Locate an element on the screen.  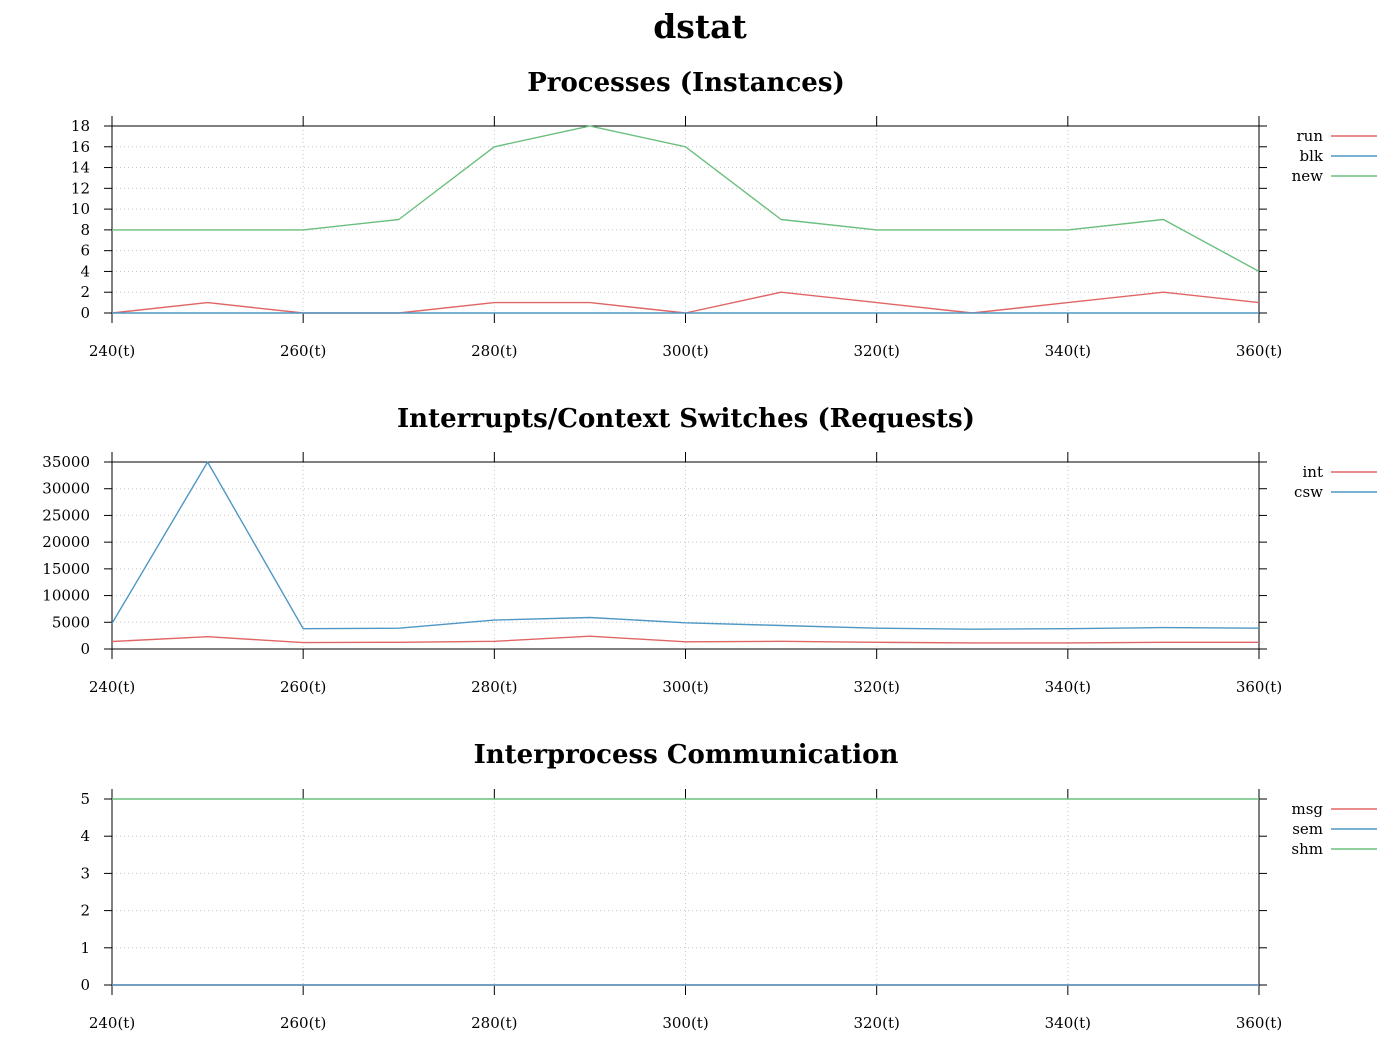
series-line-csw is located at coordinates (685, 545).